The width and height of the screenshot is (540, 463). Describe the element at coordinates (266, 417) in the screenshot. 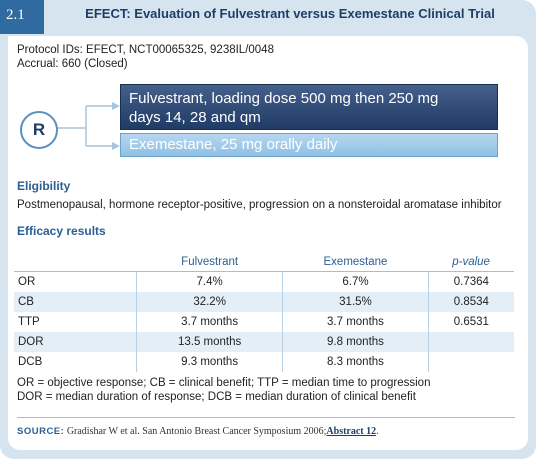

I see `source-divider` at that location.